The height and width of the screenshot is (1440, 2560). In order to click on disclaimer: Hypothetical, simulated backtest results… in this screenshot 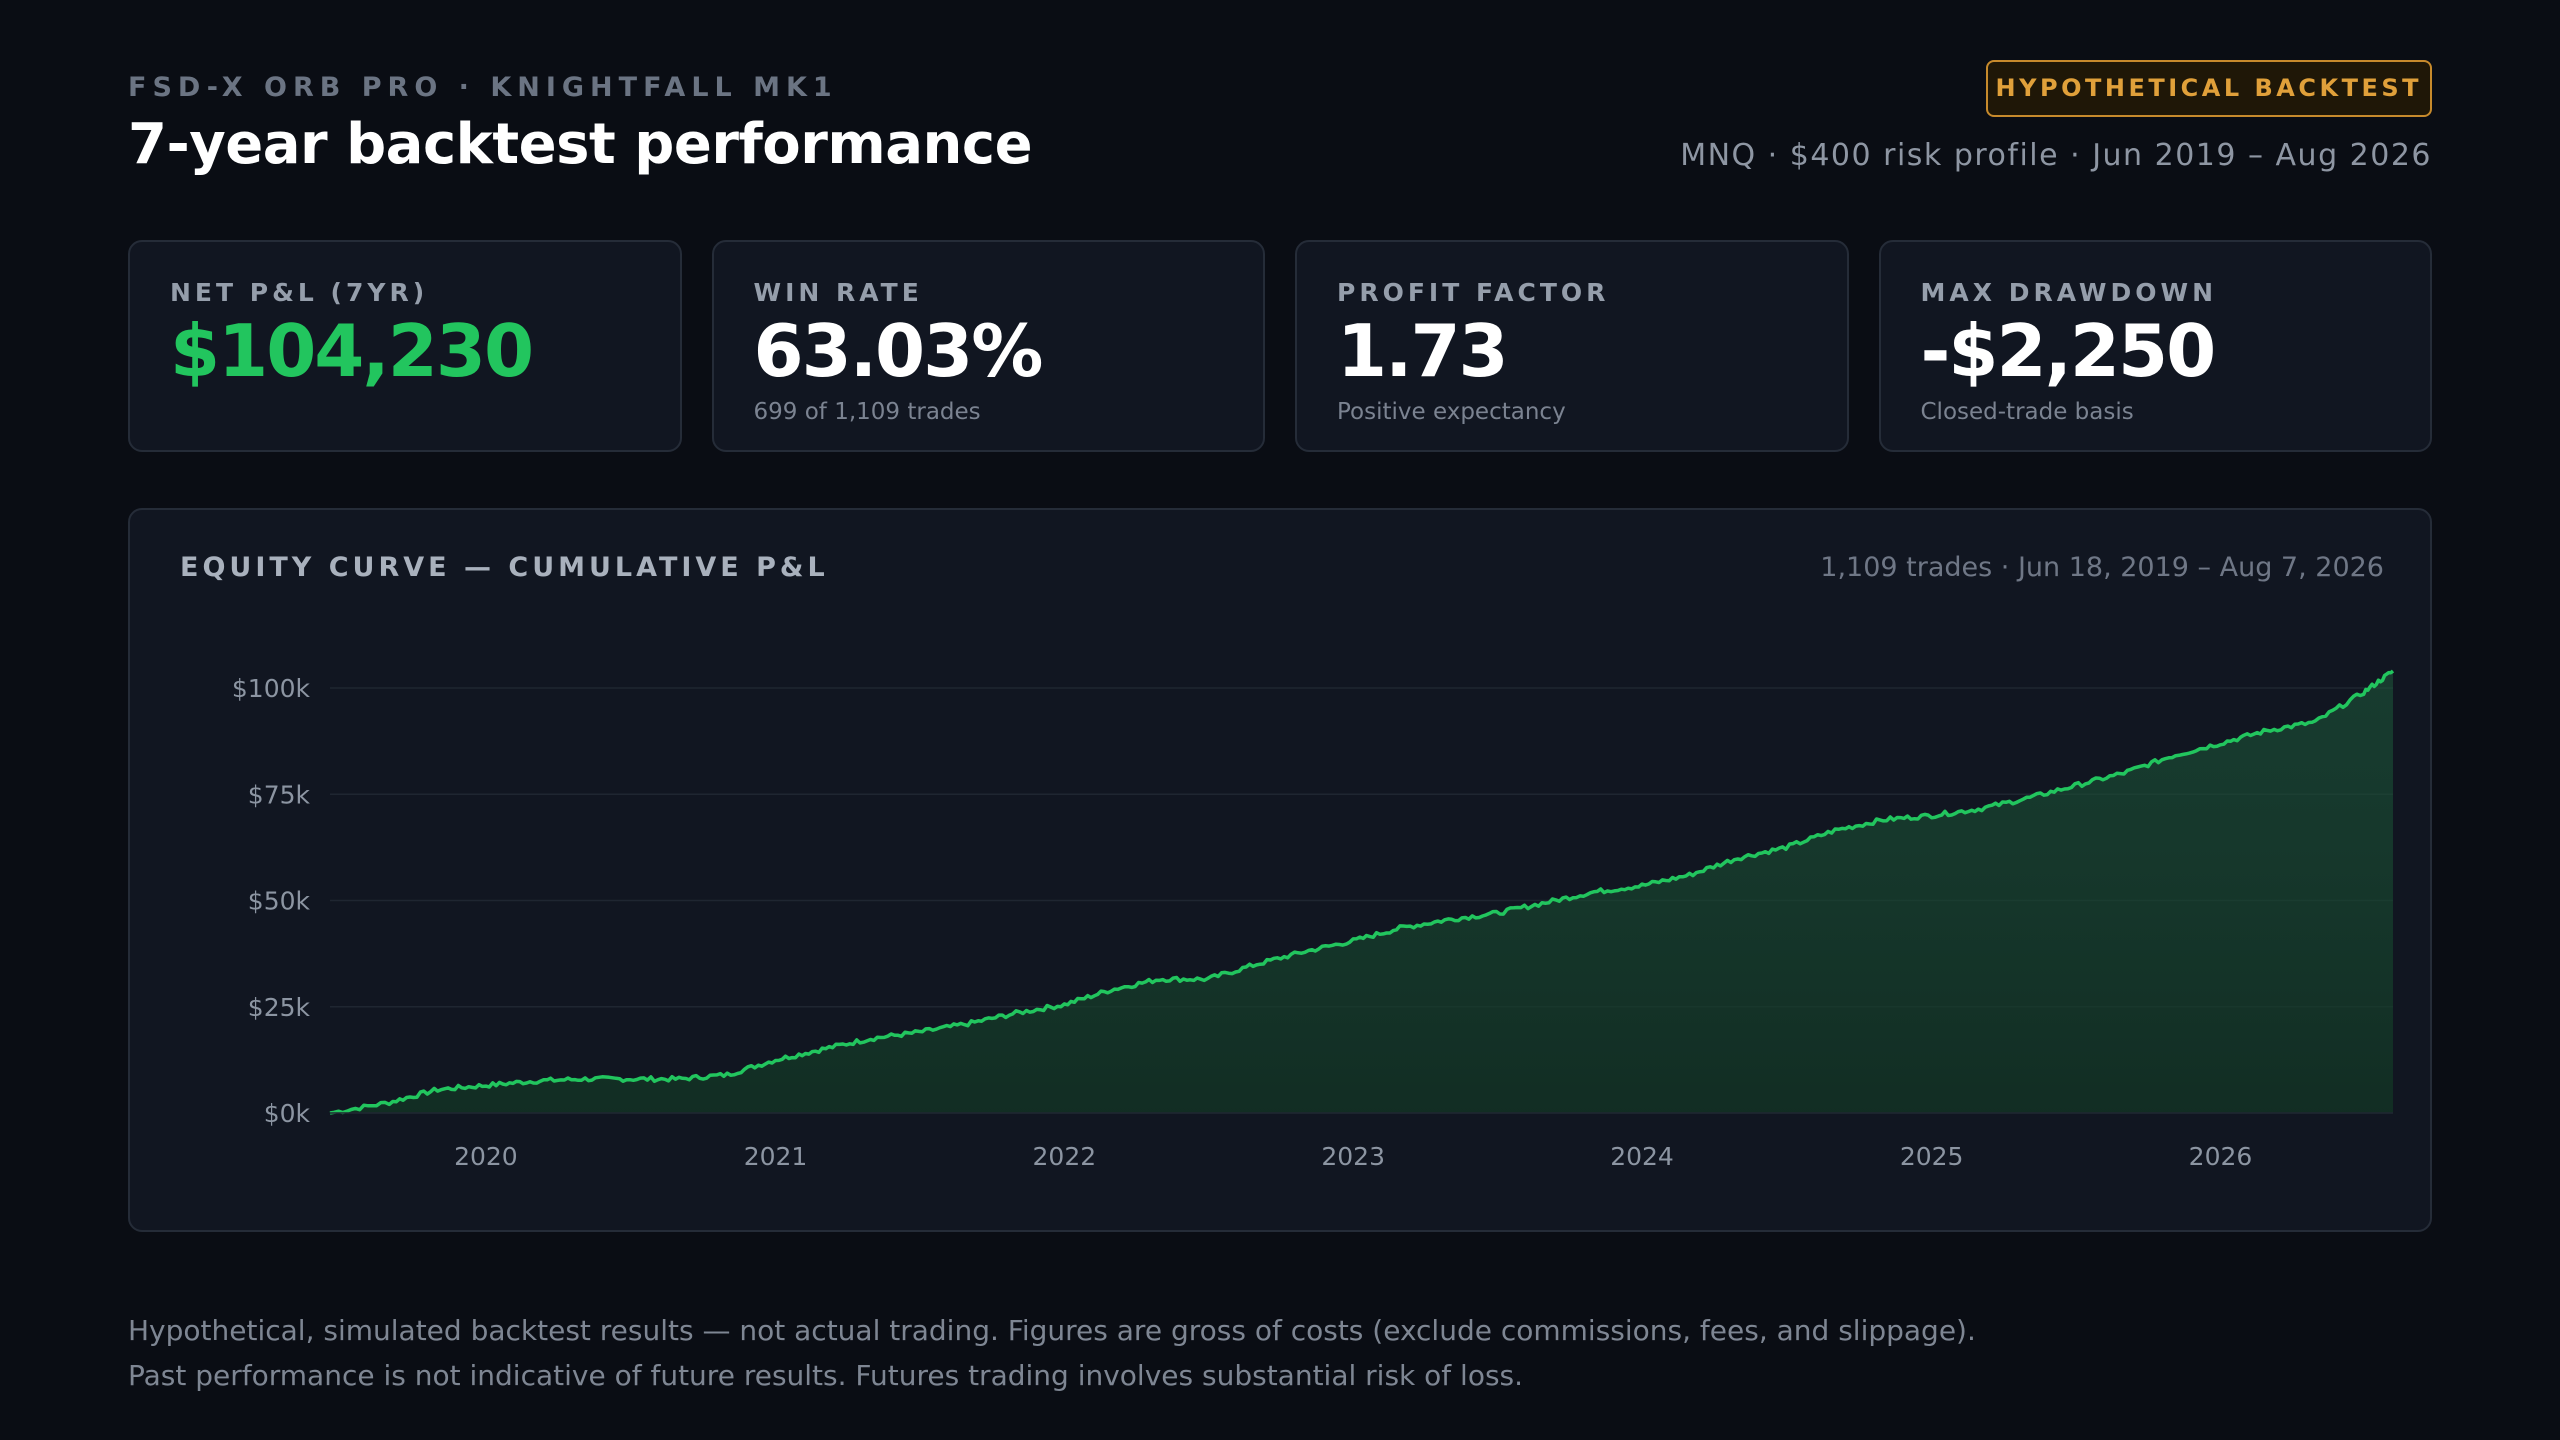, I will do `click(1052, 1353)`.